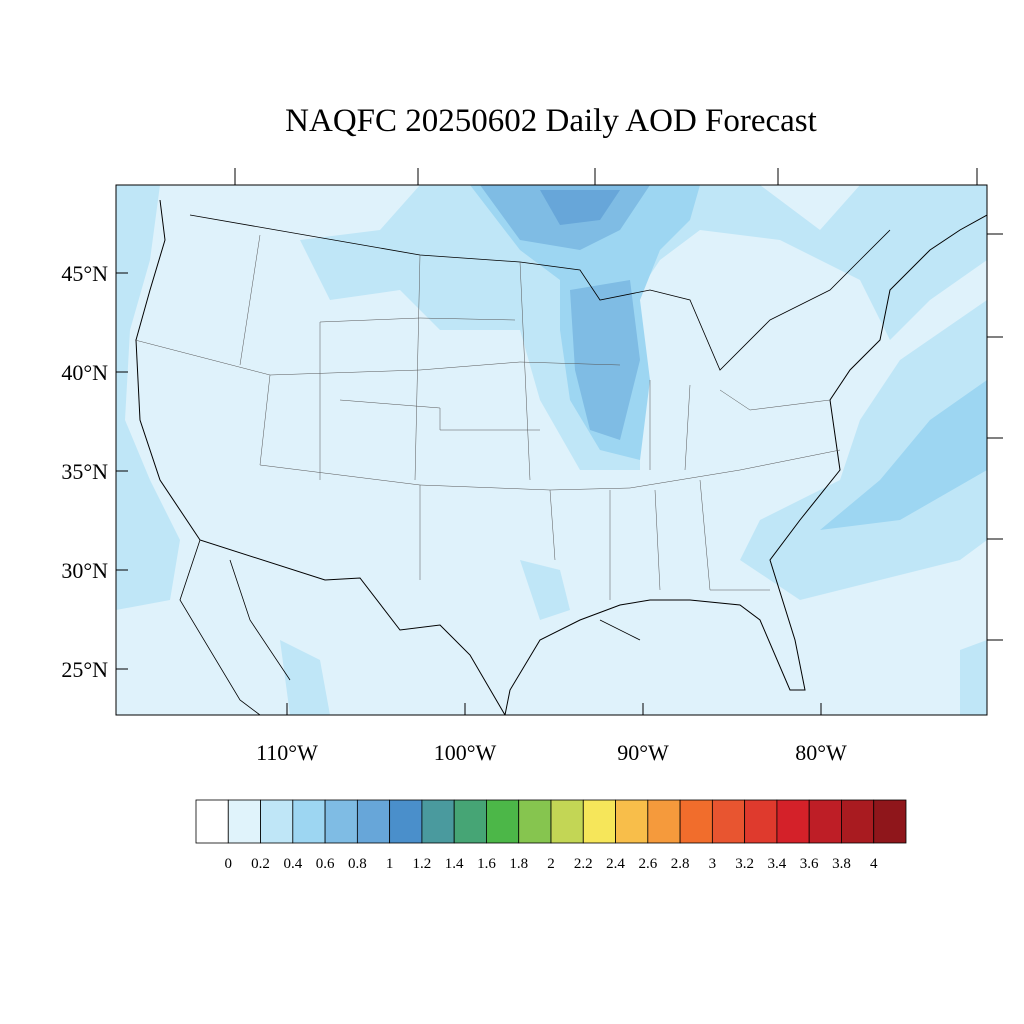 This screenshot has height=1024, width=1024. What do you see at coordinates (84, 669) in the screenshot?
I see `lat-label: 25°N` at bounding box center [84, 669].